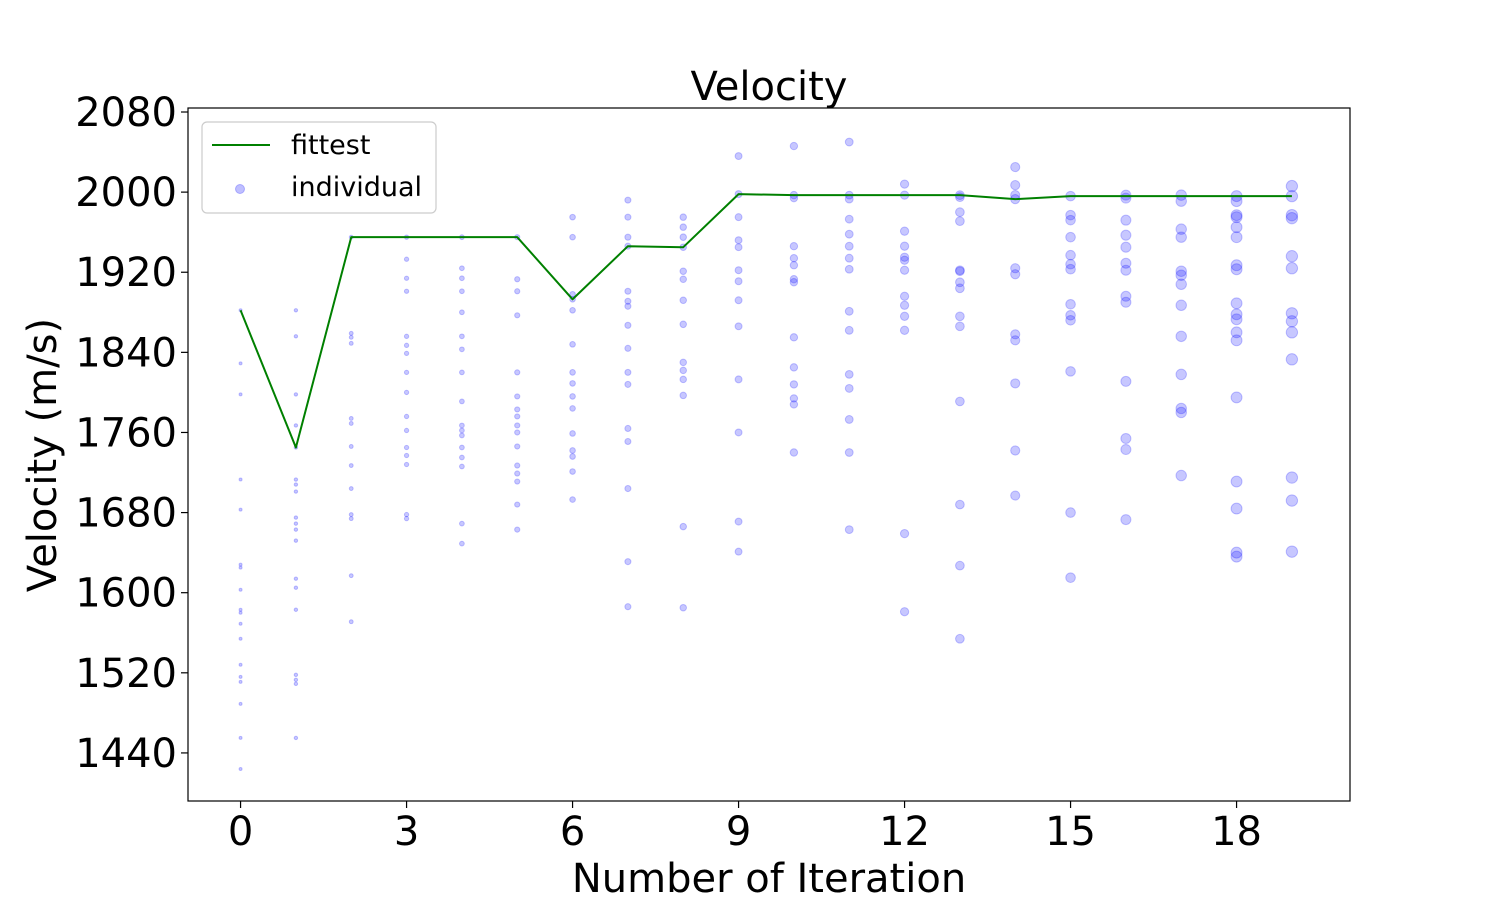 This screenshot has width=1500, height=905. I want to click on y-tick-label: 1680, so click(126, 514).